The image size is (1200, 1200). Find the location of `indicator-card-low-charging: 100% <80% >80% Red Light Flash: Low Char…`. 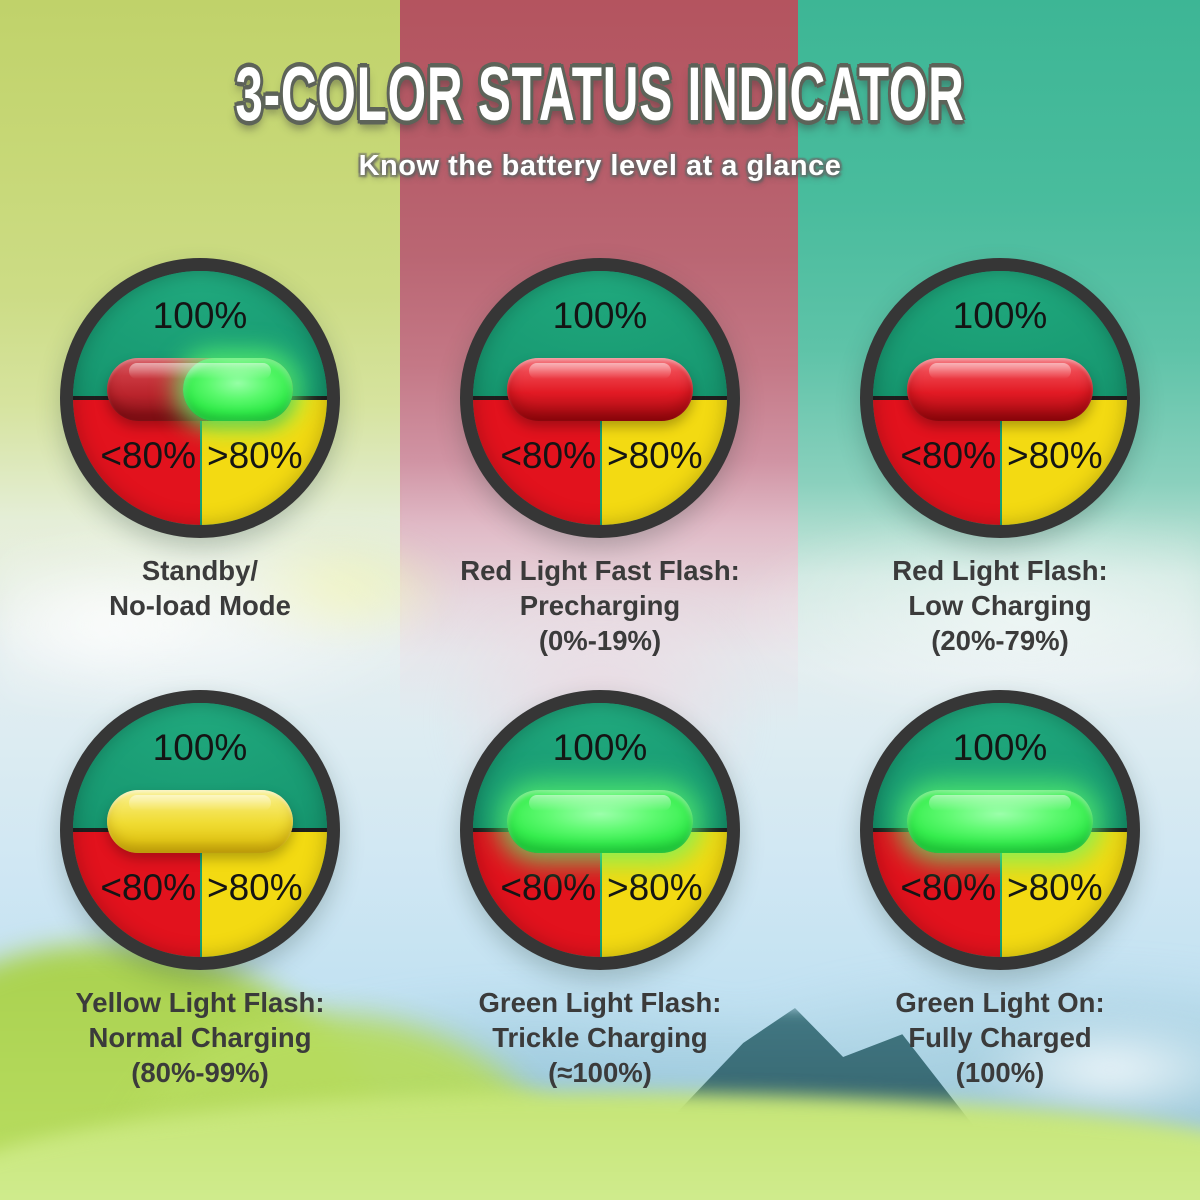

indicator-card-low-charging: 100% <80% >80% Red Light Flash: Low Char… is located at coordinates (1000, 474).